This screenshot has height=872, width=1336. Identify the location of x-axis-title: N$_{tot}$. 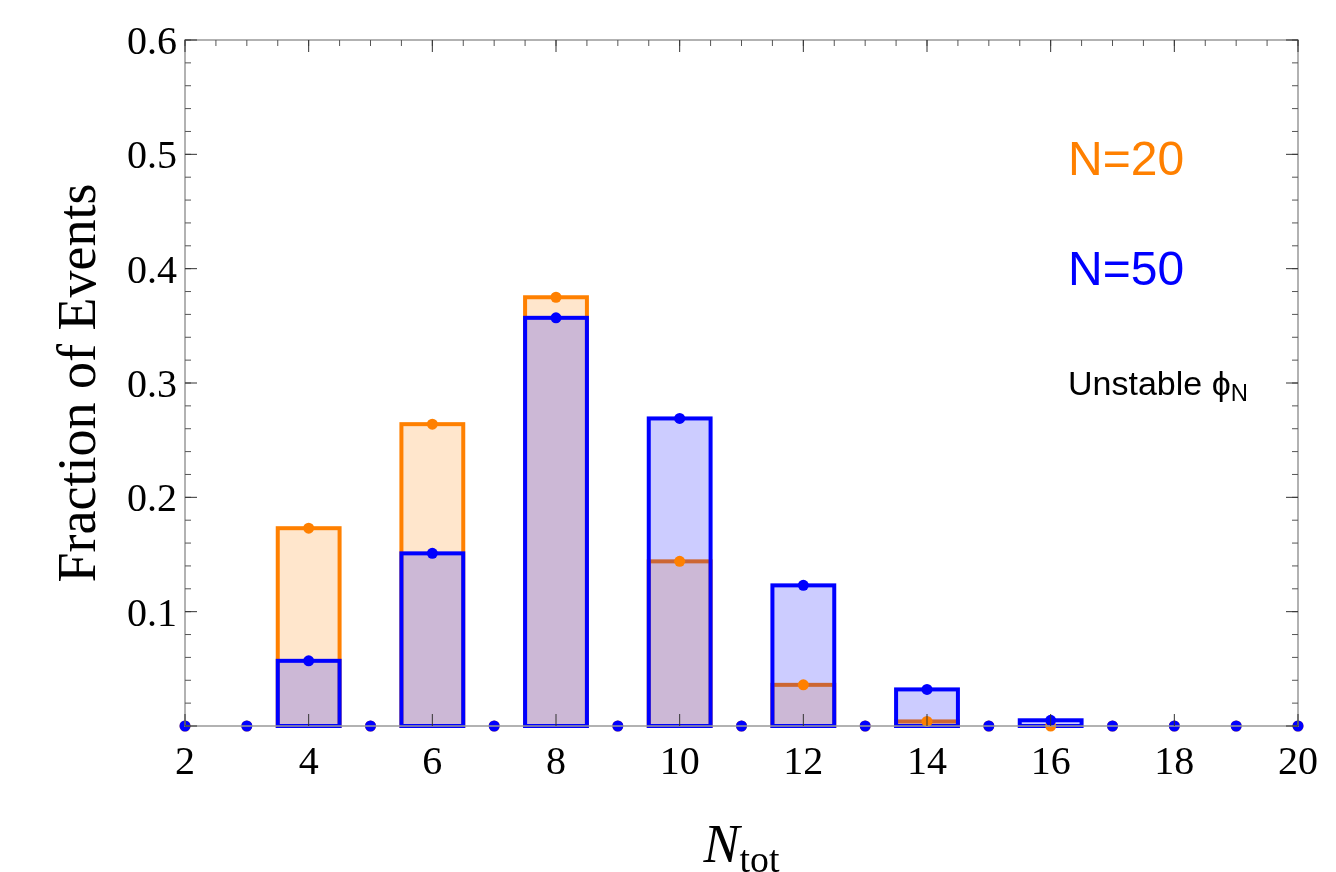
(741, 843).